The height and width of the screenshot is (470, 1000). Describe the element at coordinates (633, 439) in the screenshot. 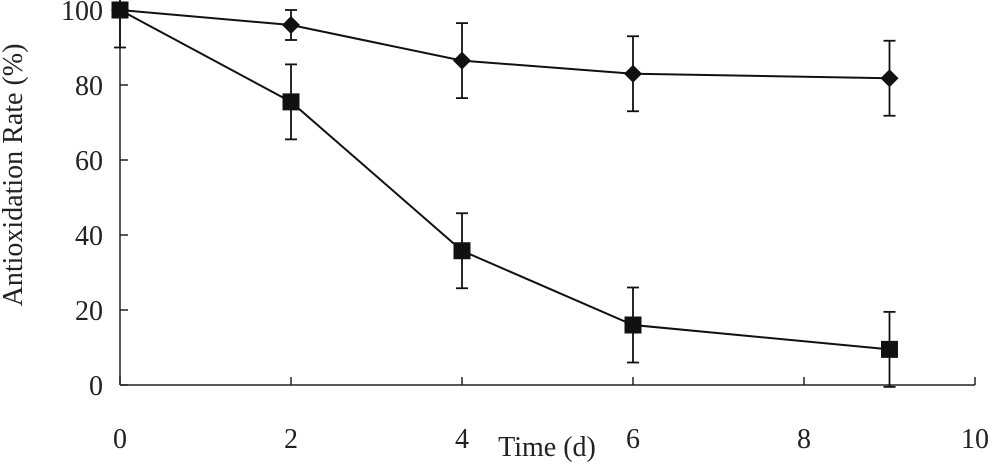

I see `x-tick-label: 6` at that location.